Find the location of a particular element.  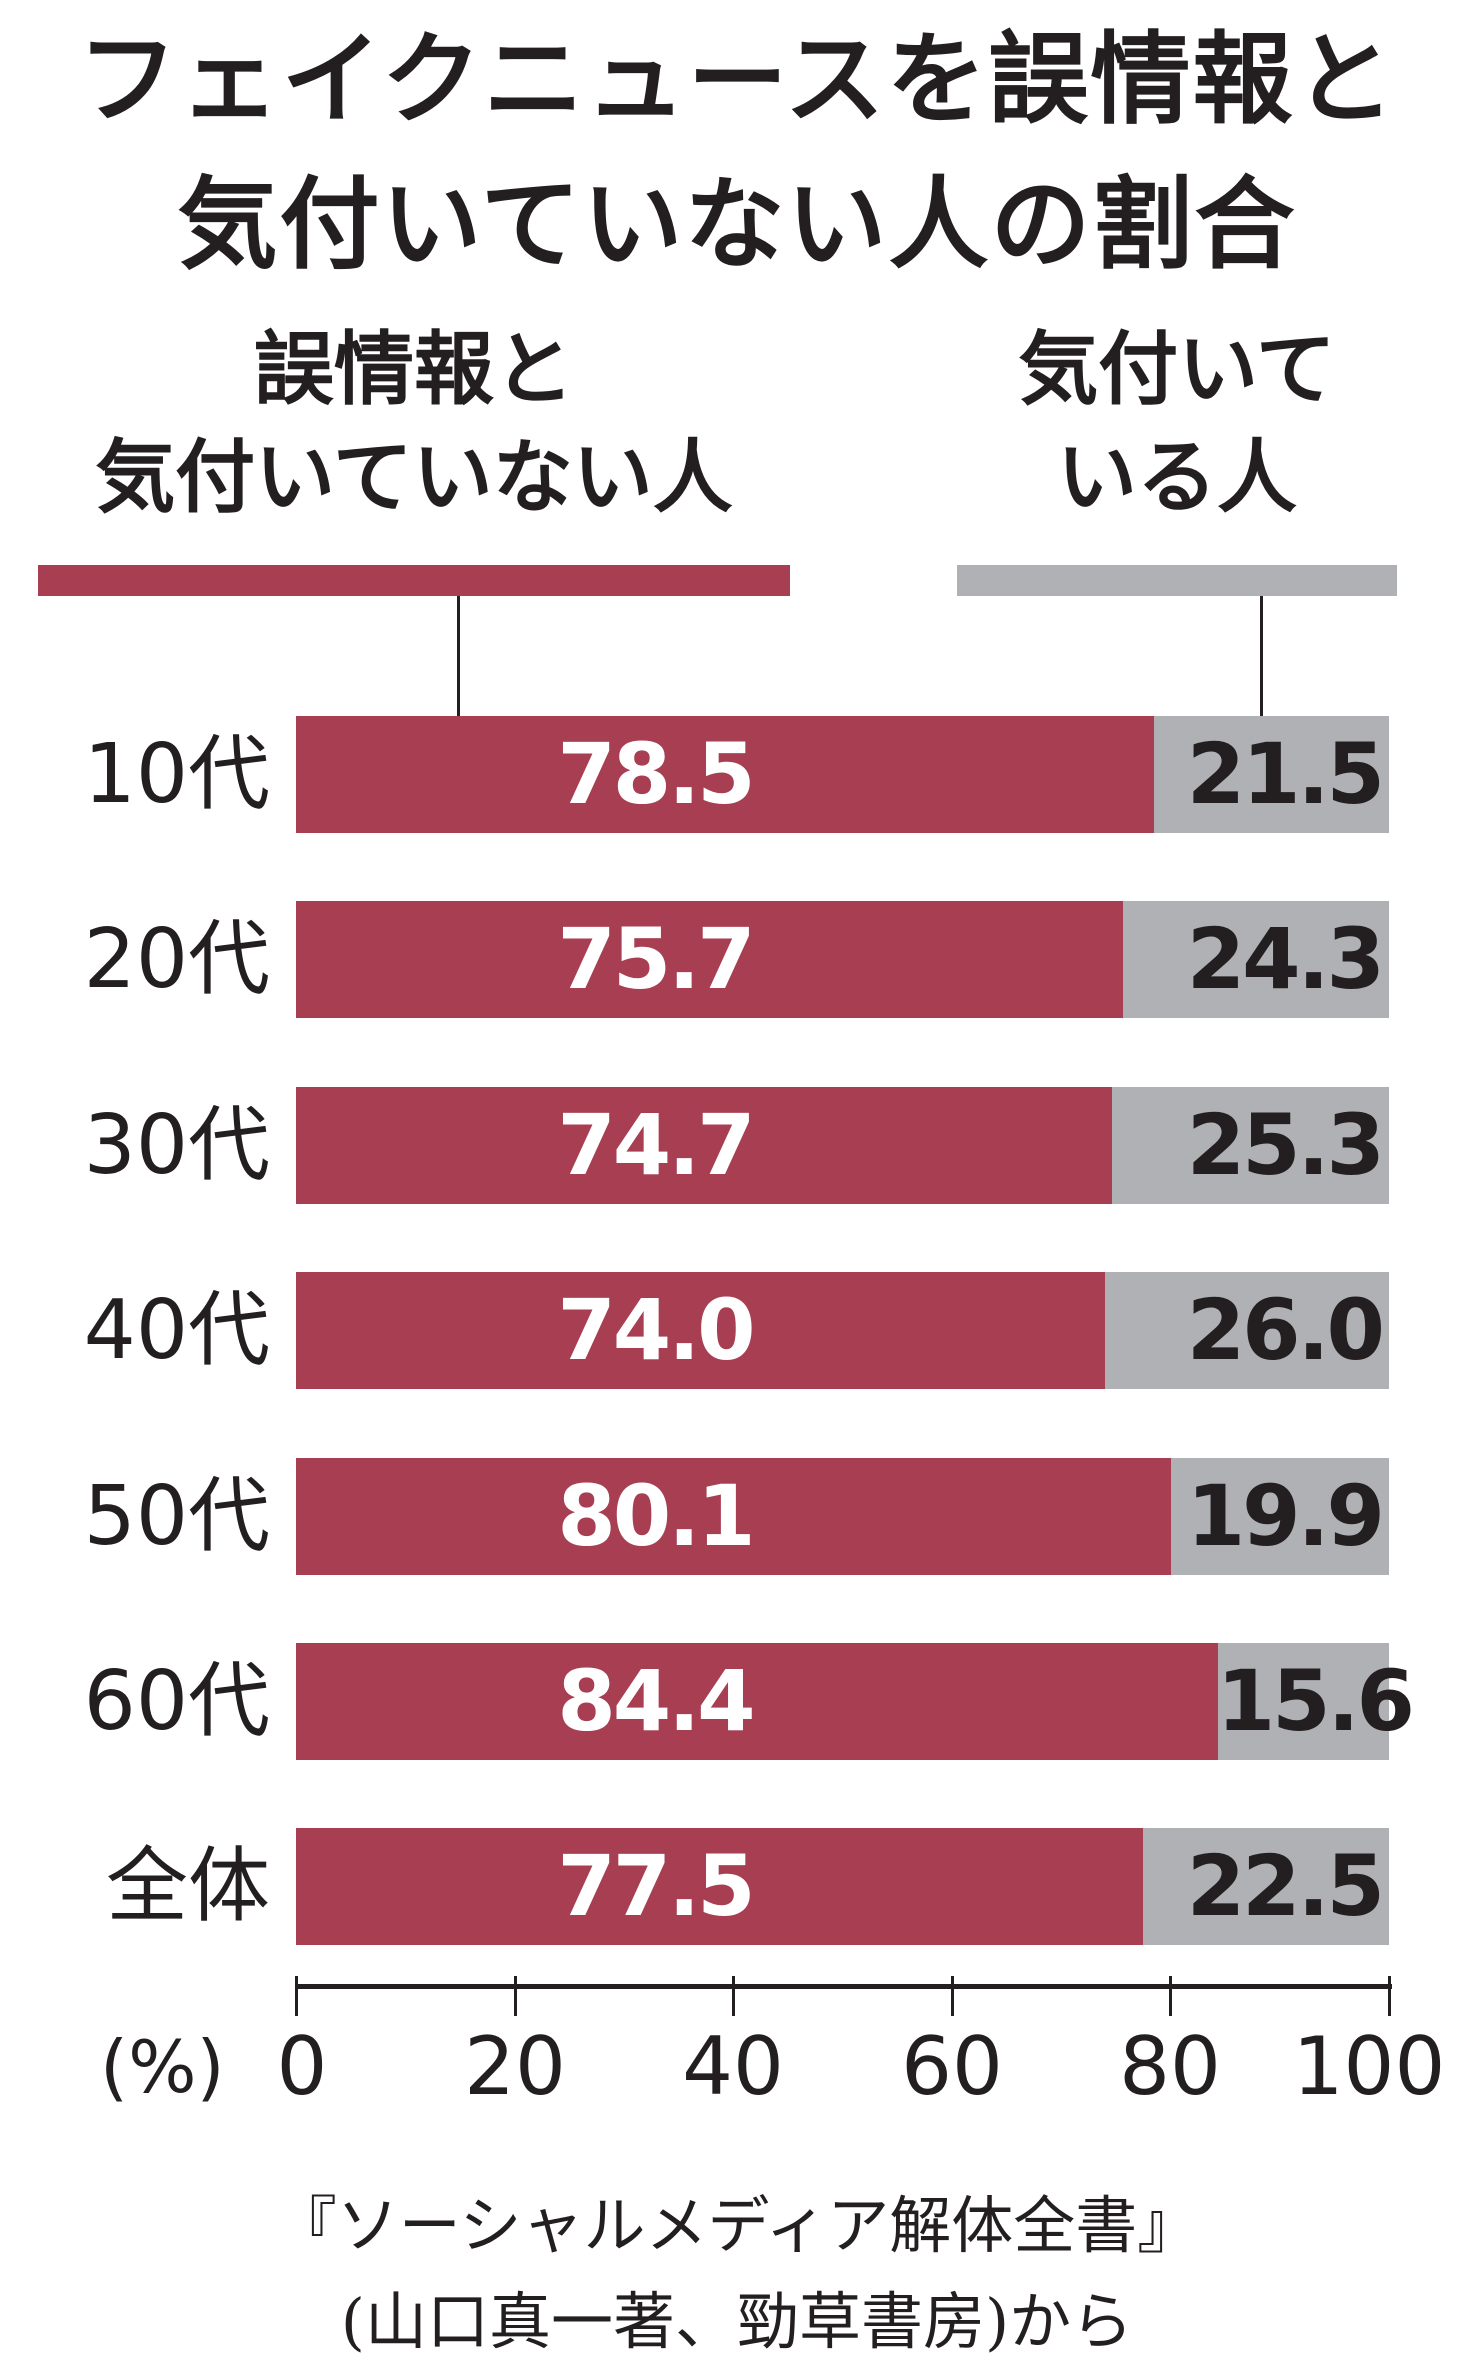

stacked-bar: 84.4 15.6 is located at coordinates (855, 1701).